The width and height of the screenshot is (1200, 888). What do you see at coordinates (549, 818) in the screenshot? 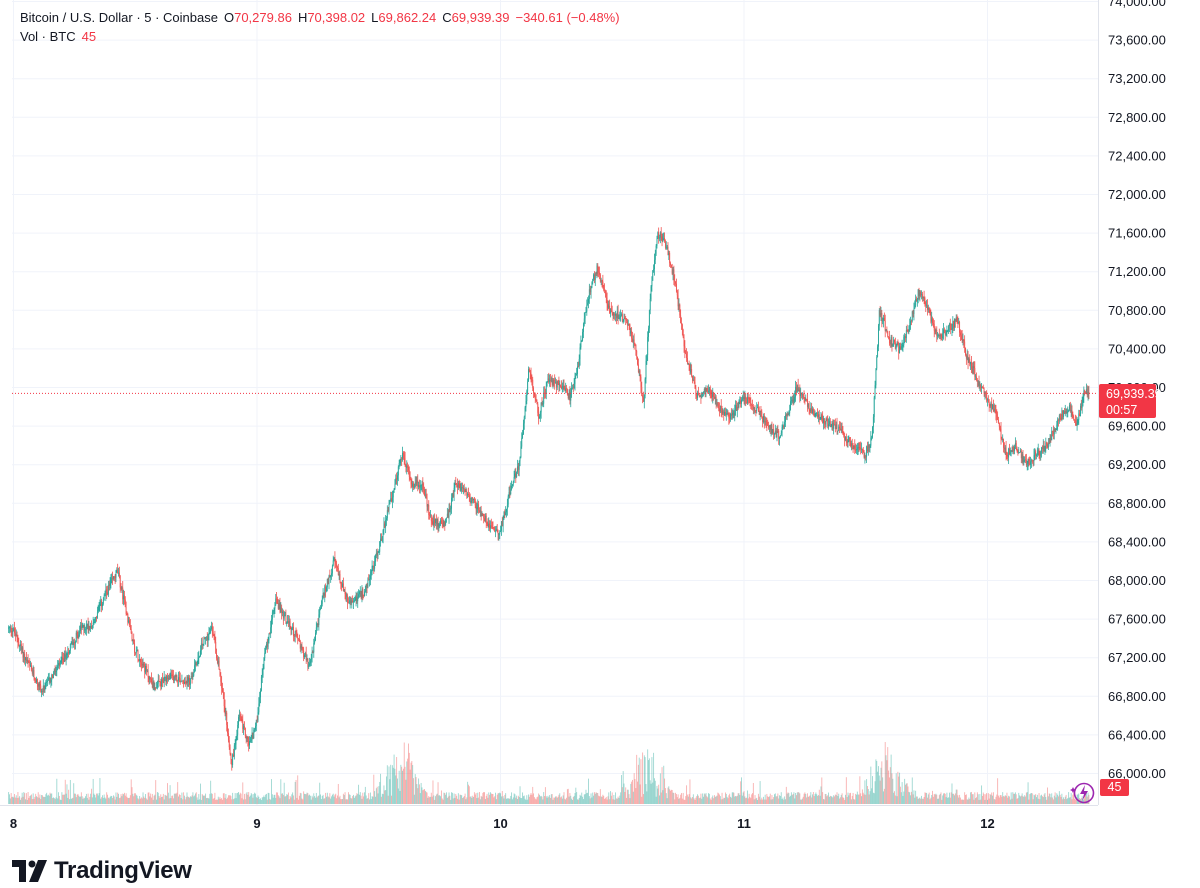
I see `time-axis: 8 9 10 11 12` at bounding box center [549, 818].